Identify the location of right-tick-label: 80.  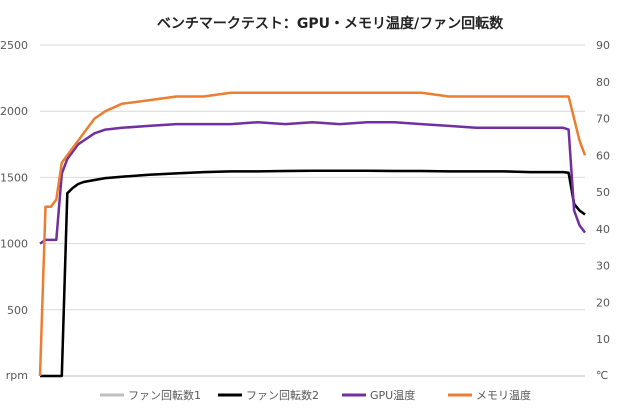
(603, 82).